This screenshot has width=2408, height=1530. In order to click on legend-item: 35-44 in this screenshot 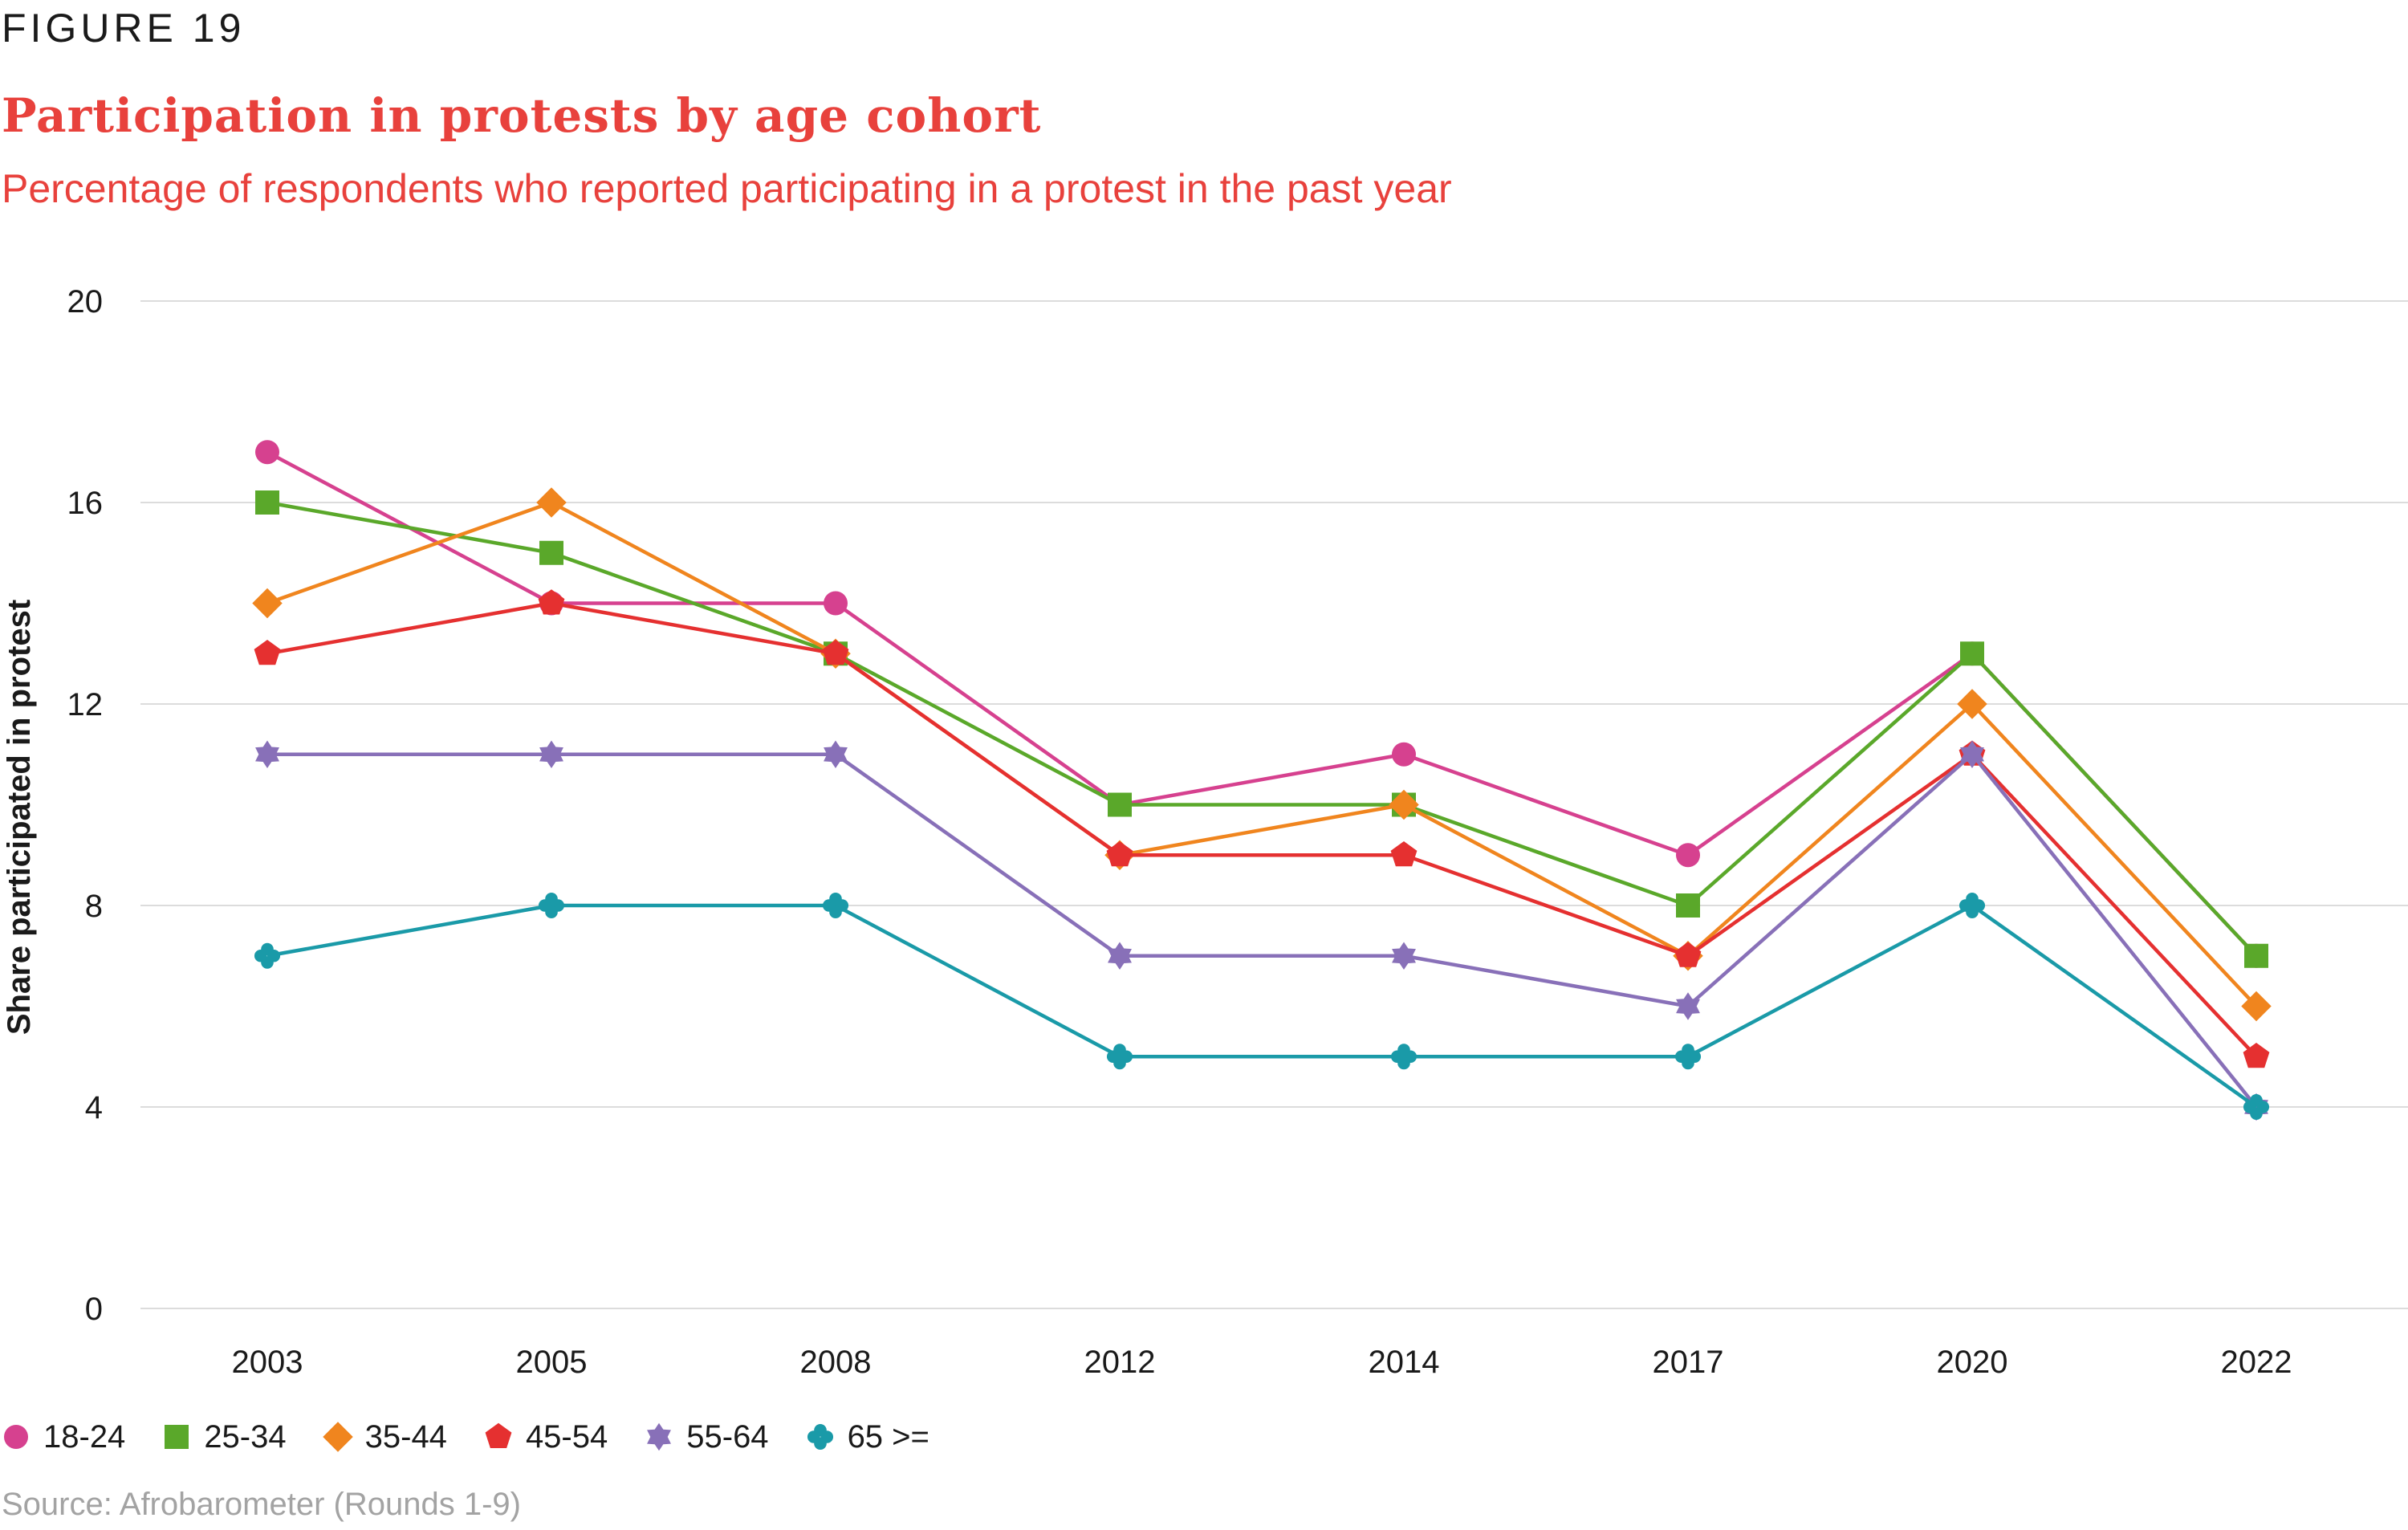, I will do `click(384, 1437)`.